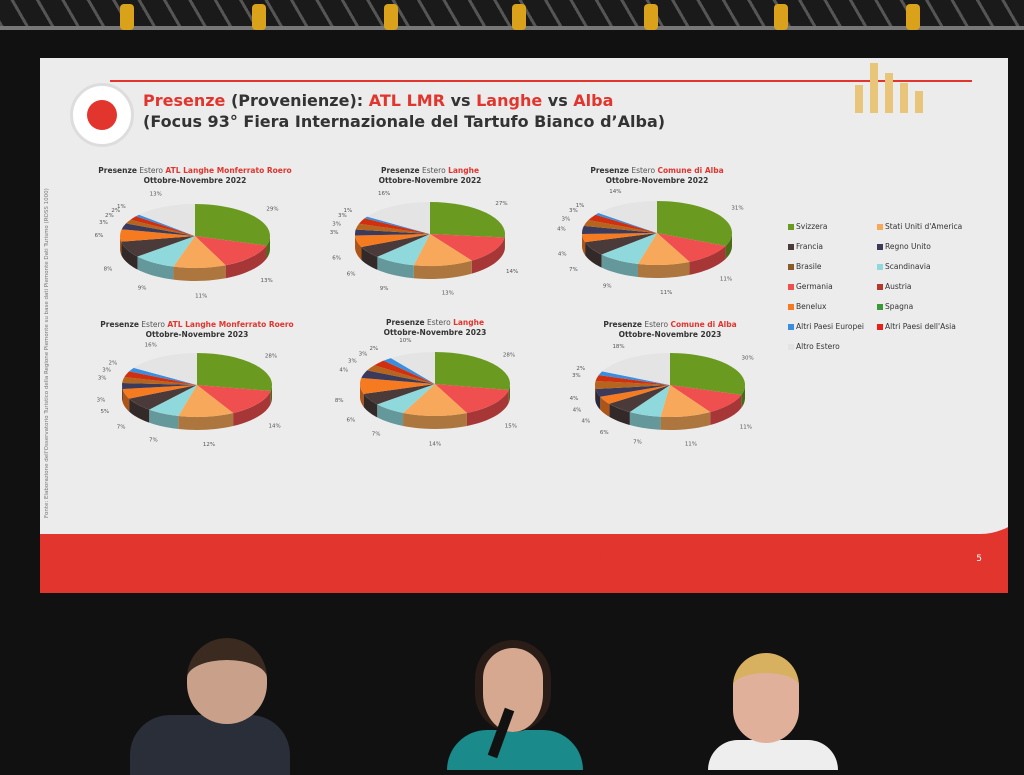  Describe the element at coordinates (272, 210) in the screenshot. I see `pie-data-label: 29%` at that location.